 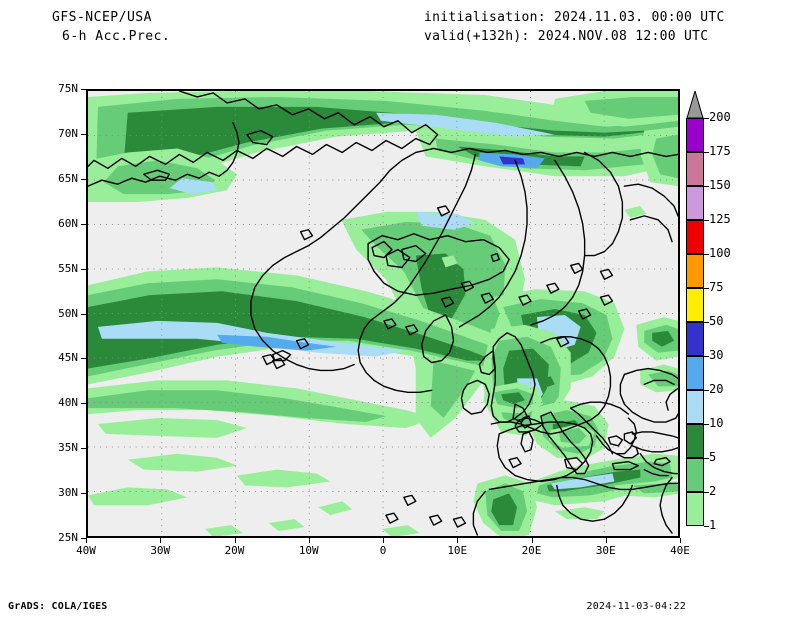 I want to click on x-tick-label-30w: 30W, so click(x=160, y=550).